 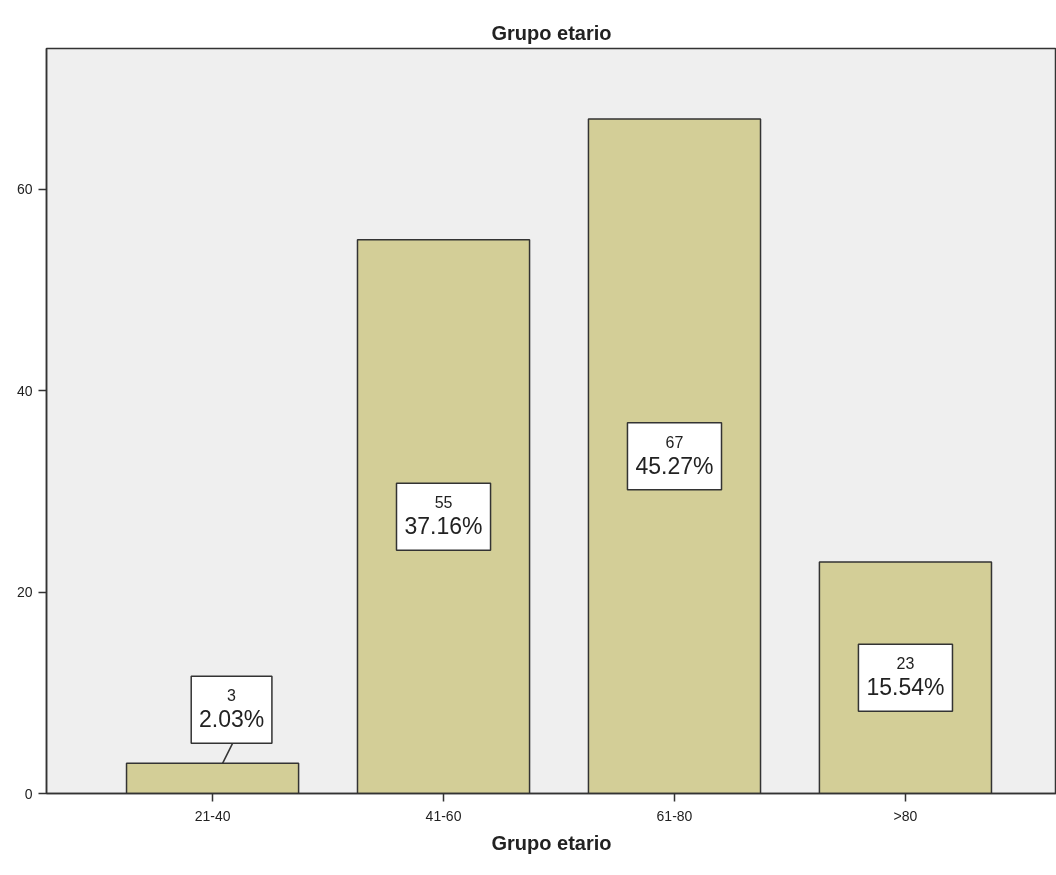 I want to click on data-label: 55 37.16%, so click(x=443, y=517).